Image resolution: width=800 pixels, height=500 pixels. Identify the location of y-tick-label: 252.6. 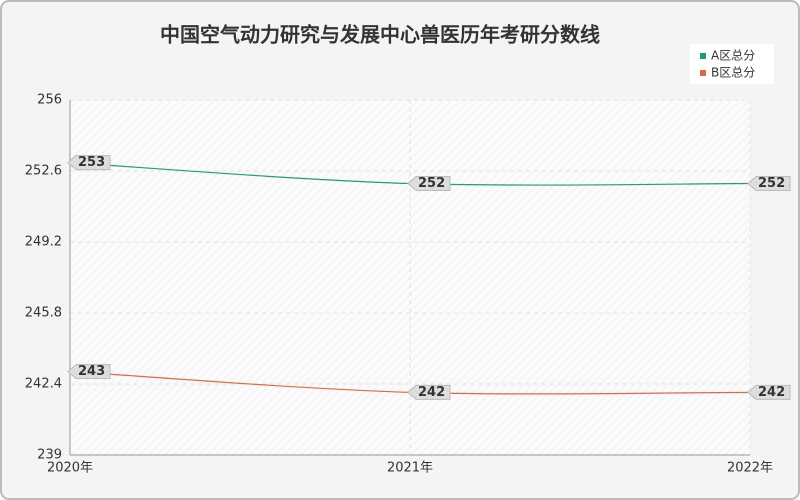
(43, 171).